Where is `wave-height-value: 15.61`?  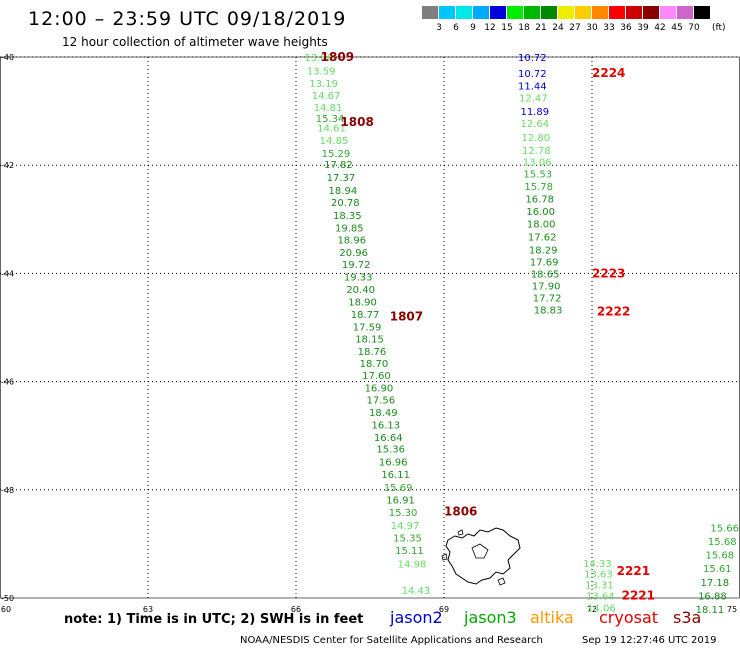 wave-height-value: 15.61 is located at coordinates (717, 569).